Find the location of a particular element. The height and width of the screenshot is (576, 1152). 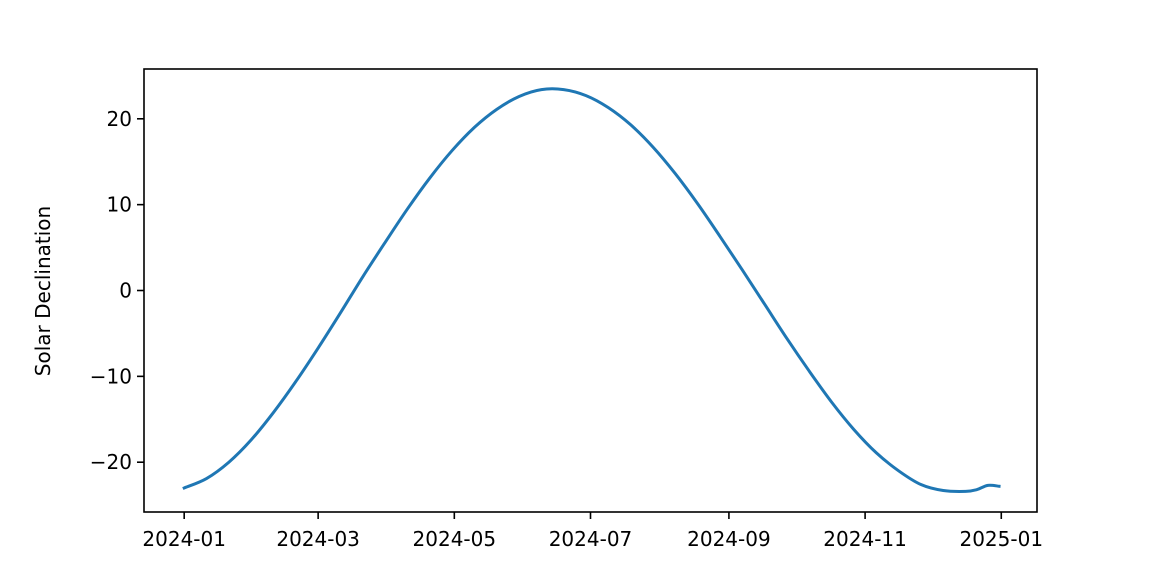

y-tick-label: 20 is located at coordinates (119, 119).